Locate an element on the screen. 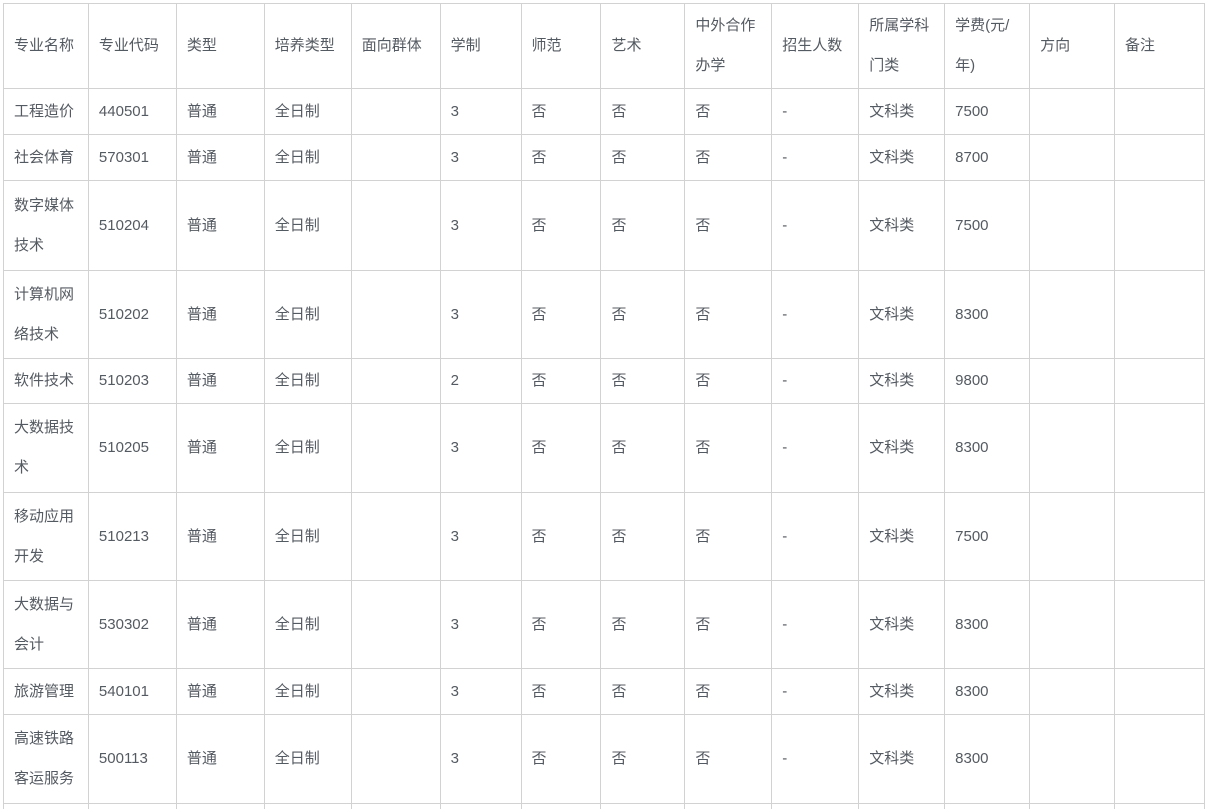  cell-major-code: 570301 is located at coordinates (132, 157).